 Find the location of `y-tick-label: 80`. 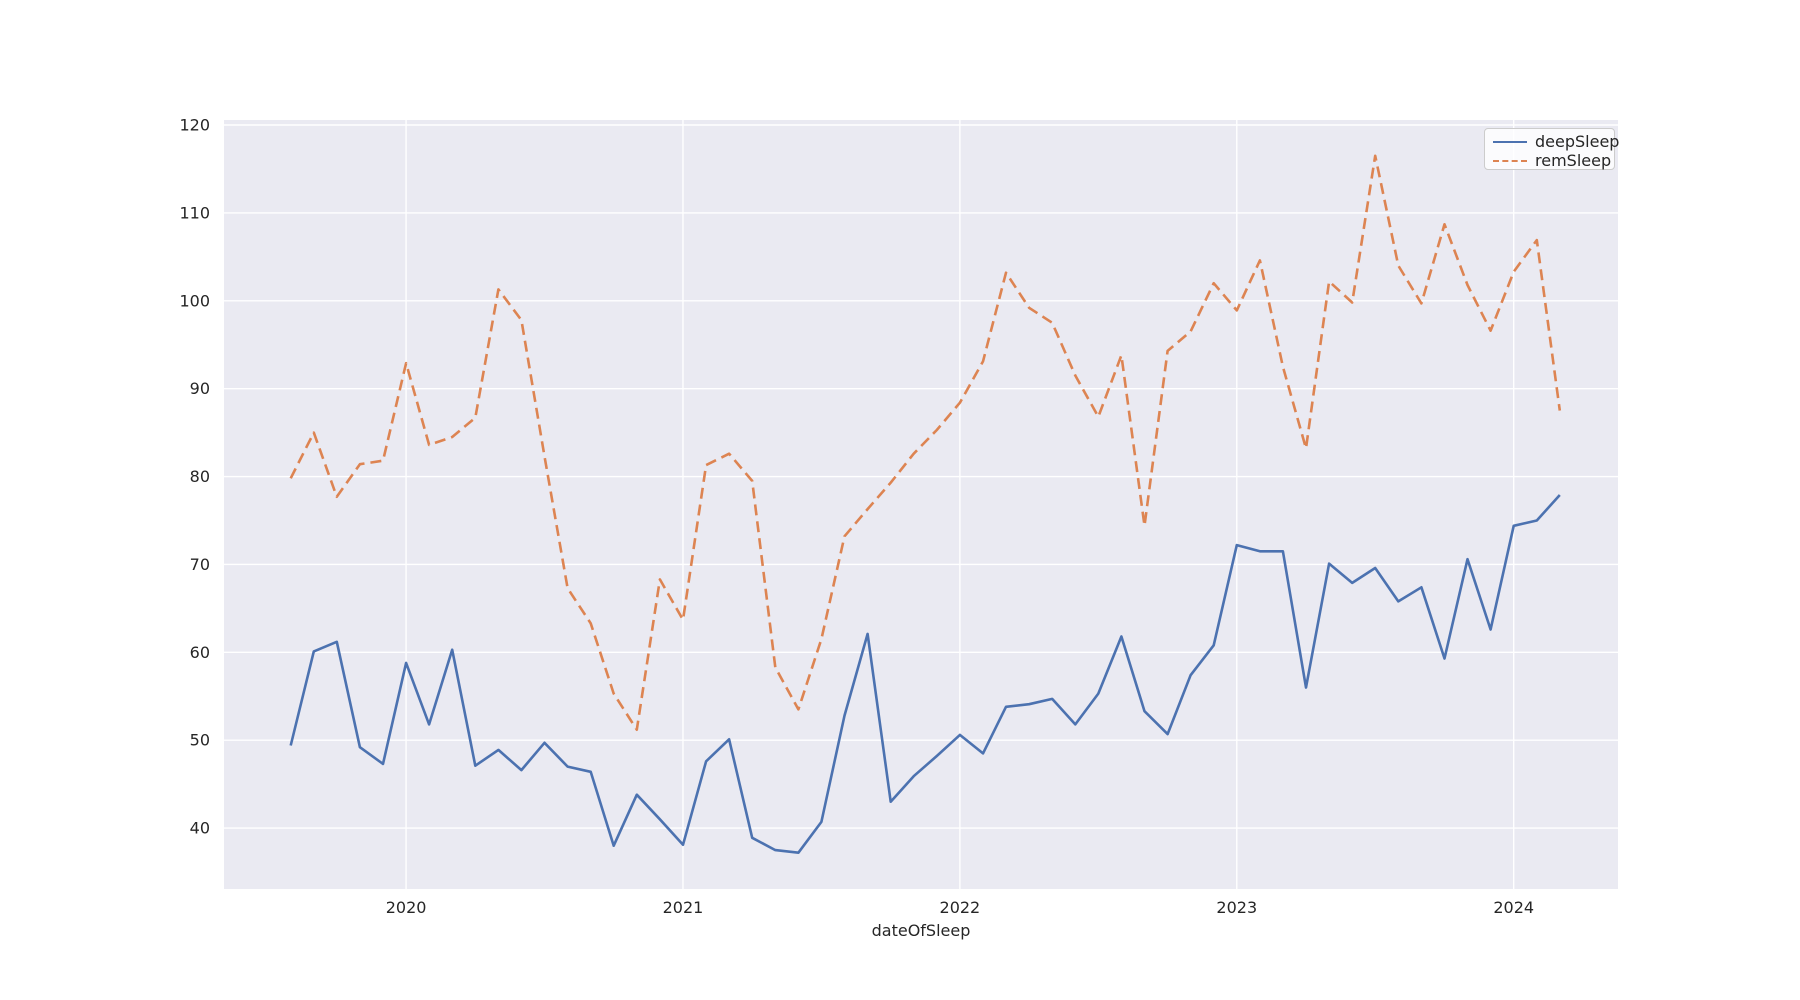

y-tick-label: 80 is located at coordinates (200, 476).